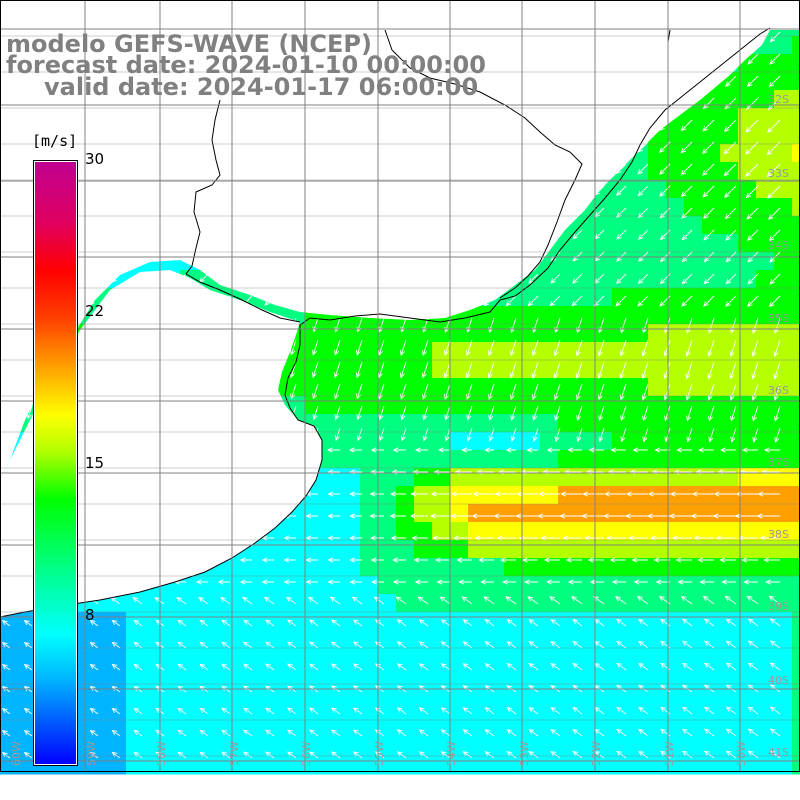  Describe the element at coordinates (246, 65) in the screenshot. I see `title-forecast-date: forecast date: 2024-01-10 00:00:00` at that location.